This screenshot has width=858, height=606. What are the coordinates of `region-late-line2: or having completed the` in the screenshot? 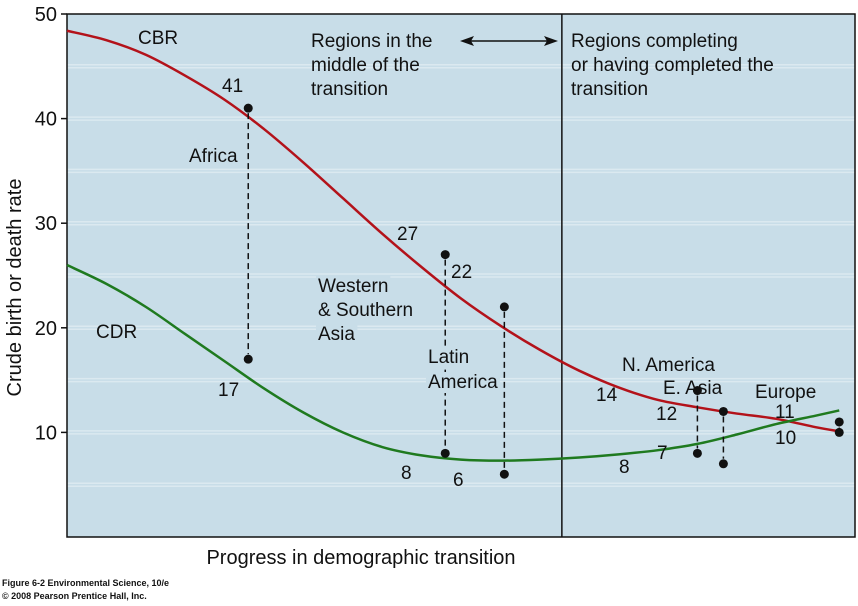 It's located at (672, 65).